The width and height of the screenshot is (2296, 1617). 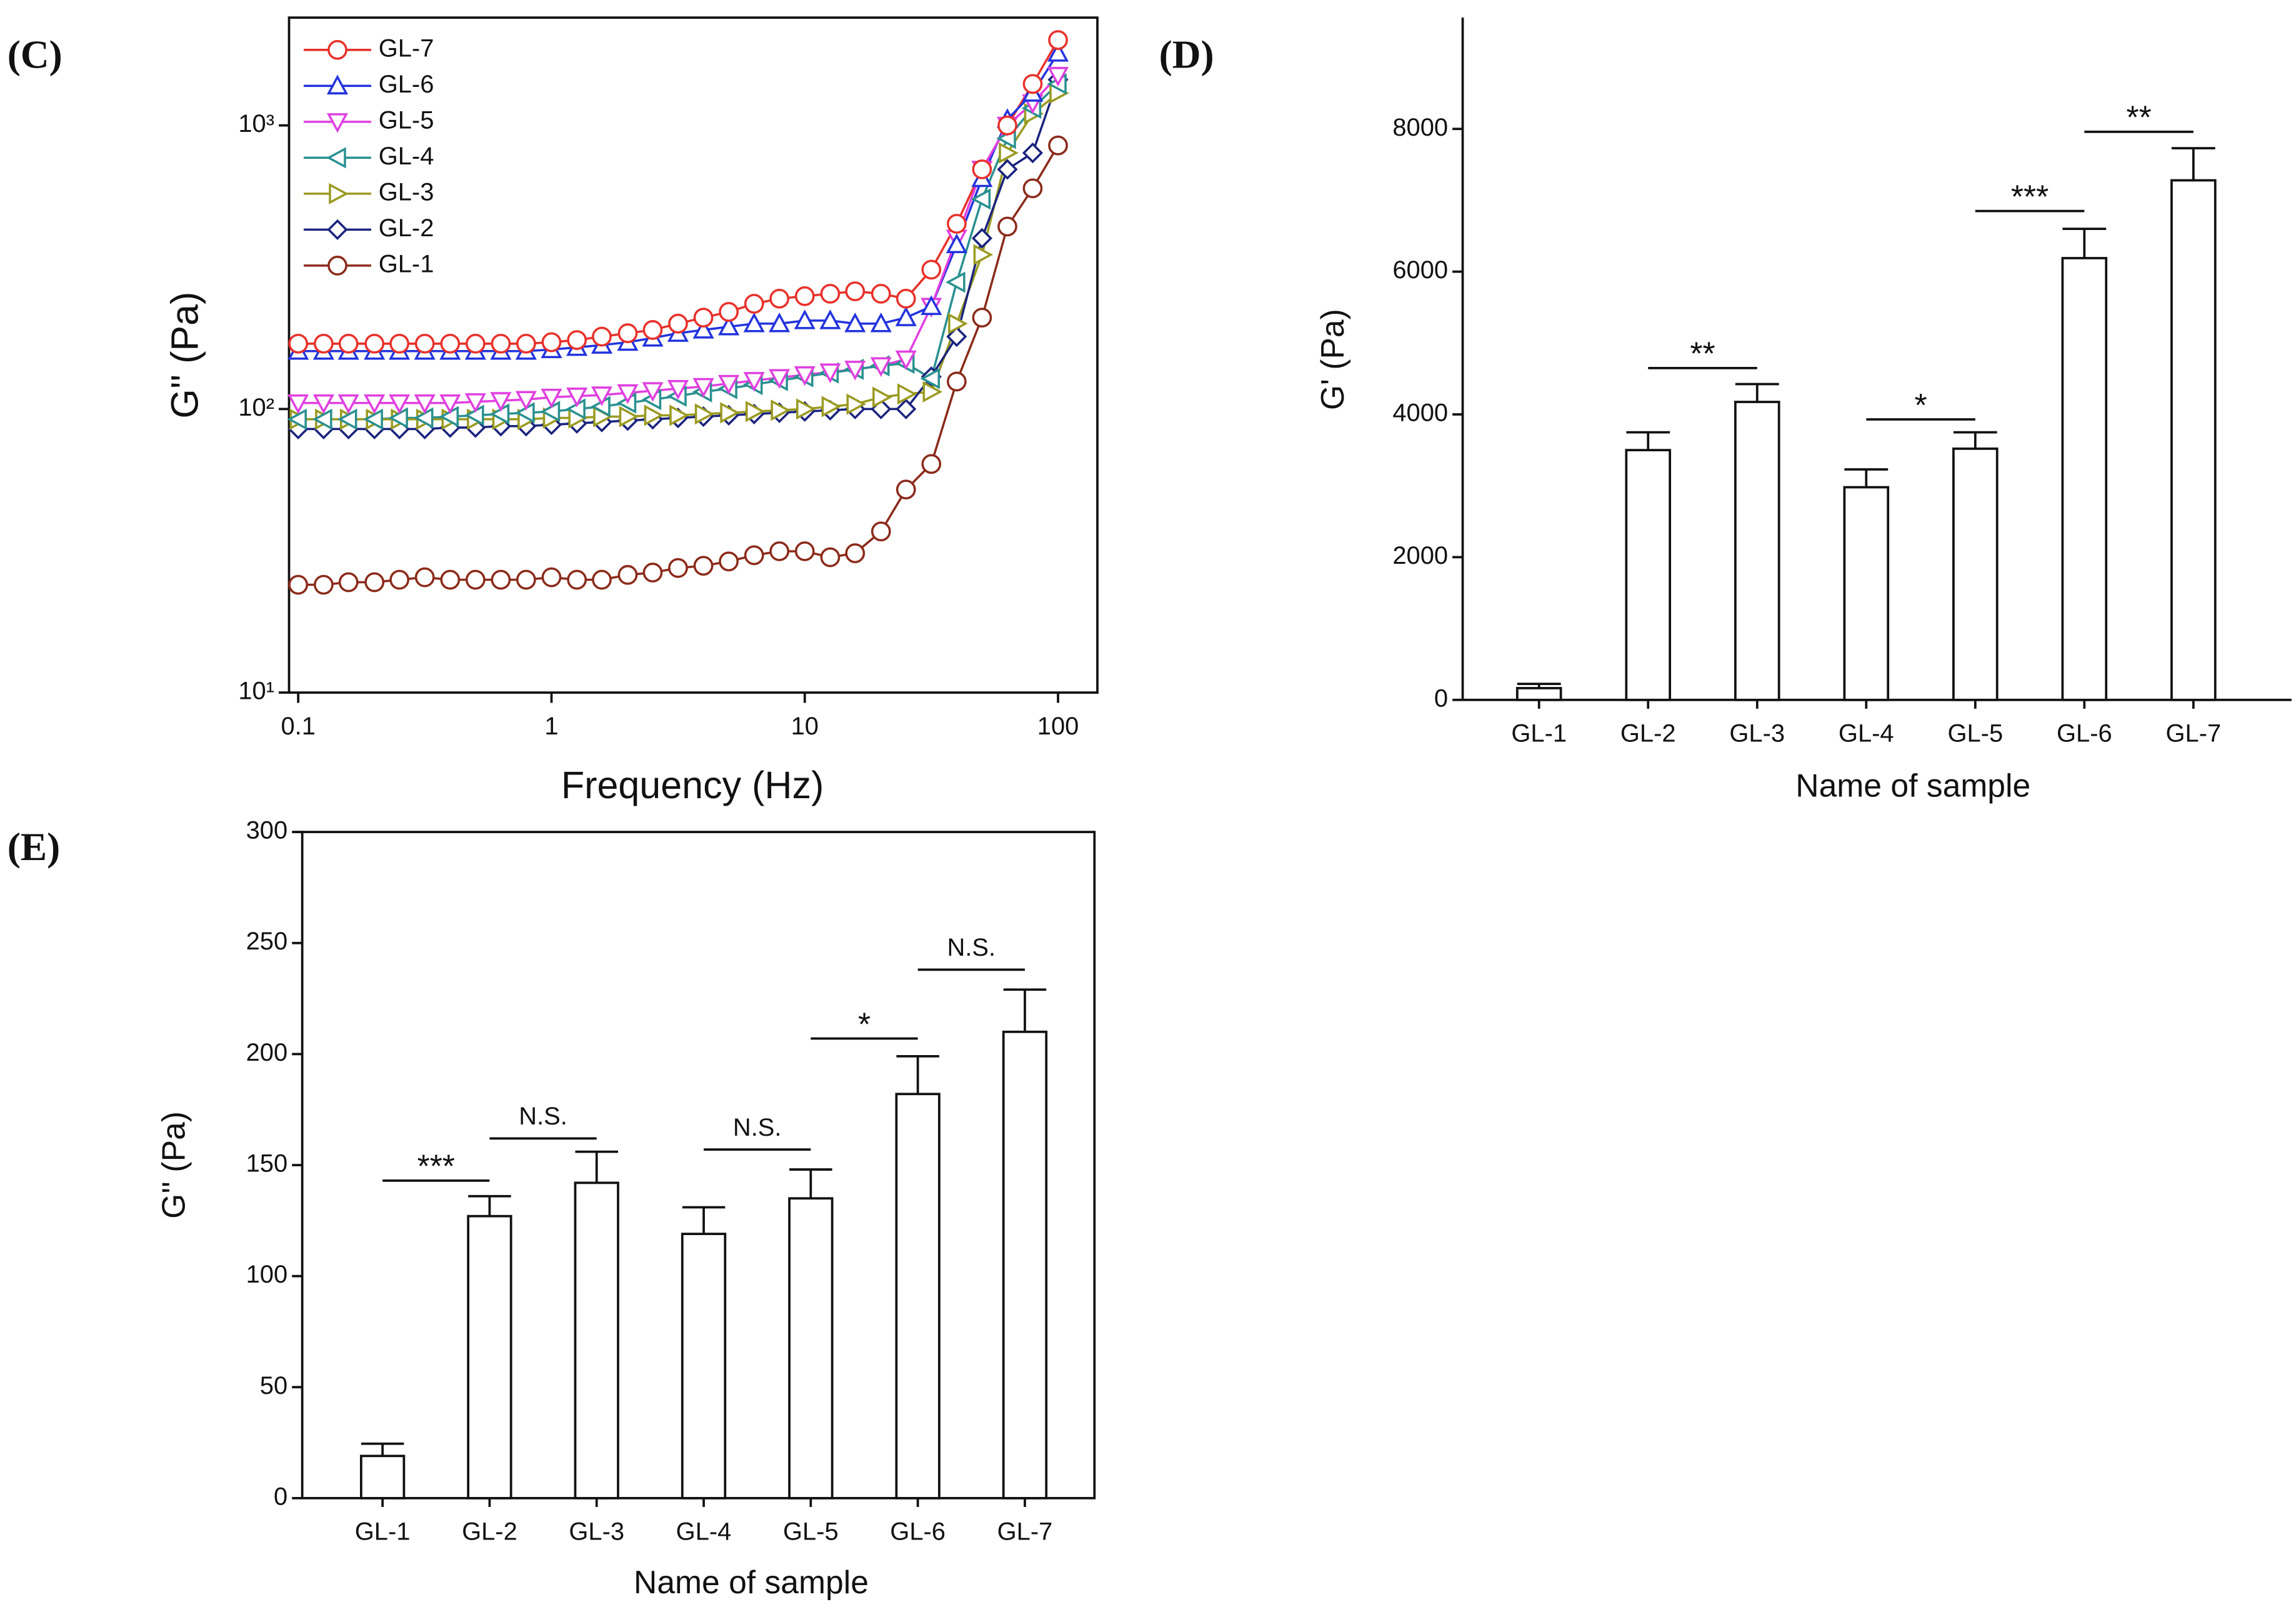 What do you see at coordinates (406, 48) in the screenshot?
I see `legend-label: GL-7` at bounding box center [406, 48].